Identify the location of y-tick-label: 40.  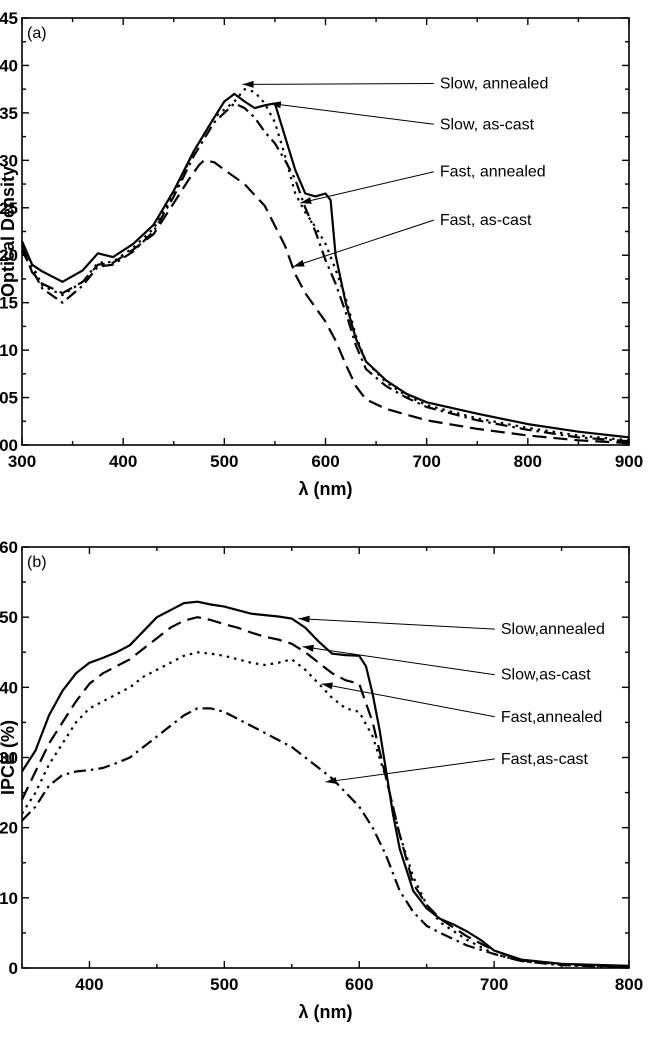
(9, 687).